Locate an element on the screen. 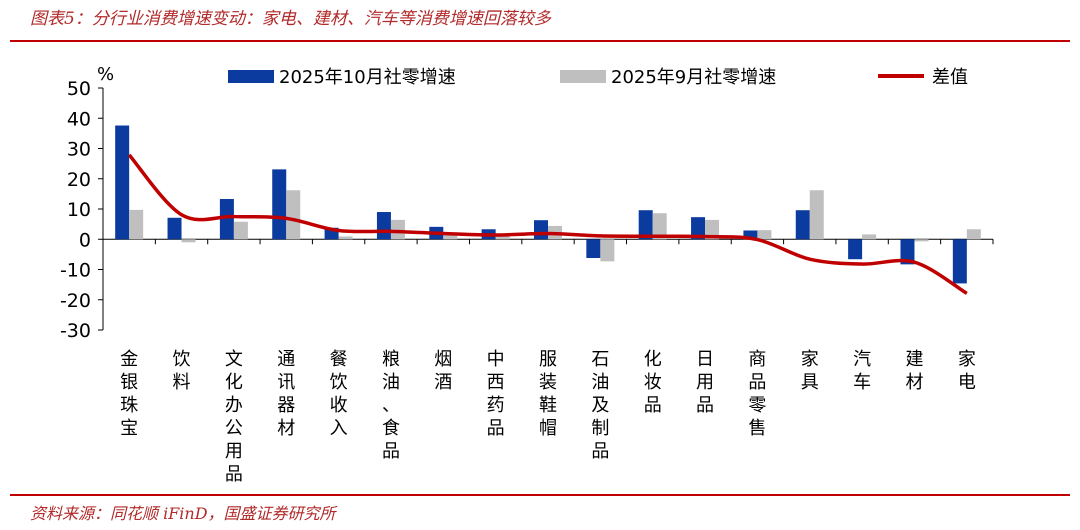 The image size is (1080, 530). category-label: 日用品 is located at coordinates (705, 382).